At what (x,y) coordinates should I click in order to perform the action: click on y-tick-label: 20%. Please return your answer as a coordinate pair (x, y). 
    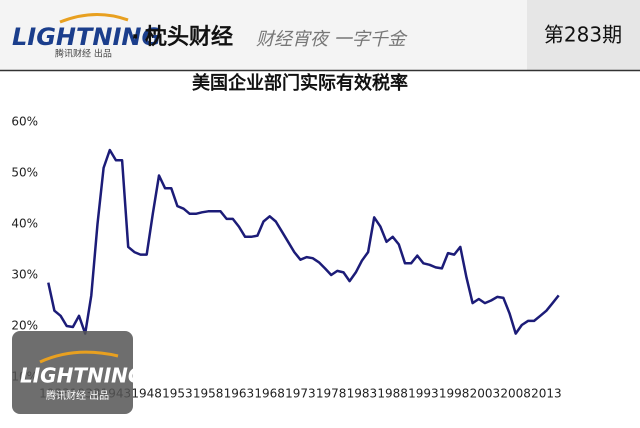
    Looking at the image, I should click on (24, 326).